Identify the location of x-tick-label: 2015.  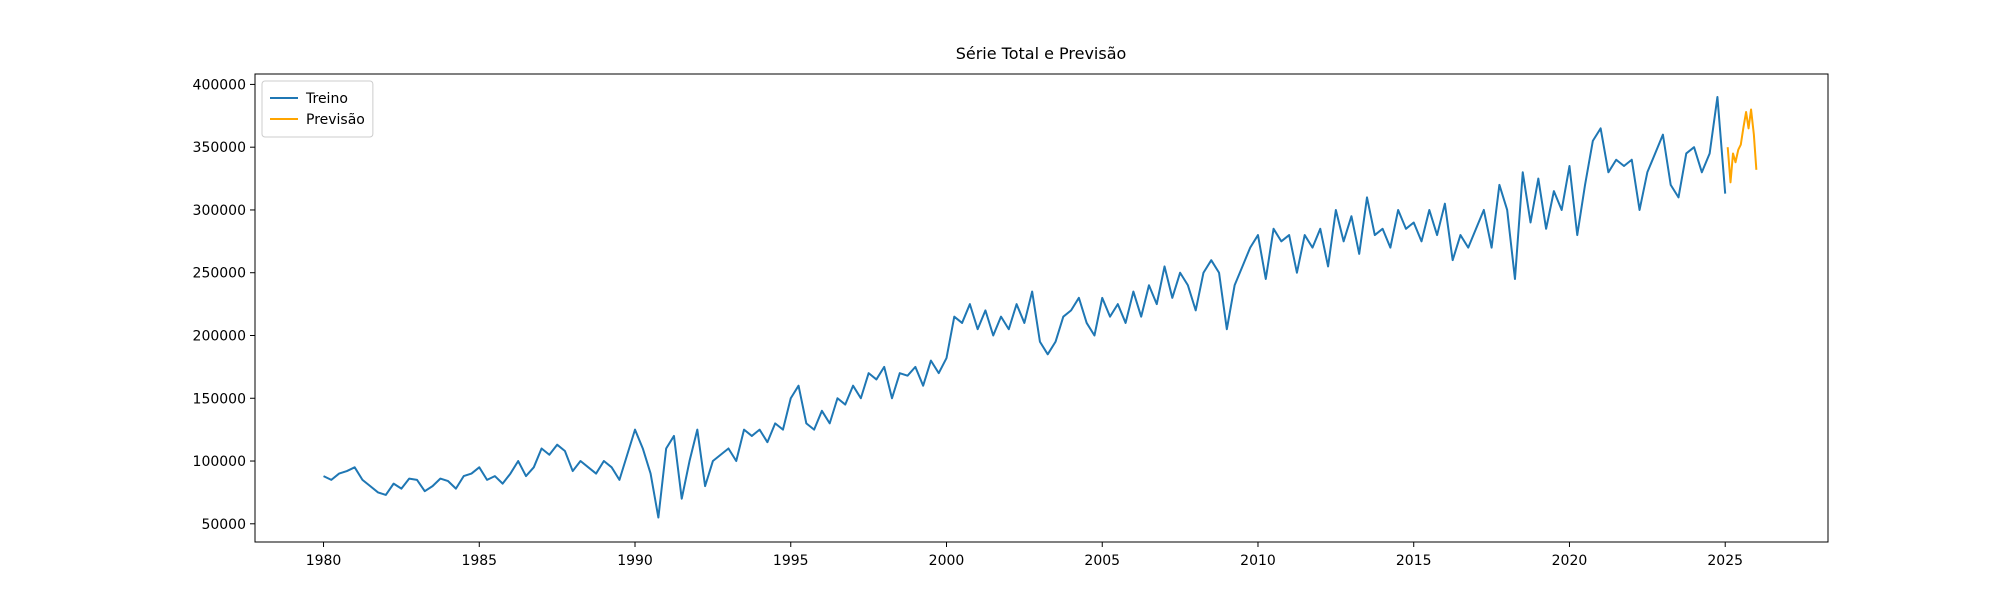
(1414, 561).